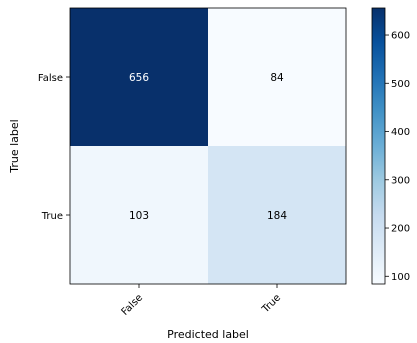 Image resolution: width=417 pixels, height=343 pixels. Describe the element at coordinates (202, 301) in the screenshot. I see `x-axis-ticks: False True` at that location.